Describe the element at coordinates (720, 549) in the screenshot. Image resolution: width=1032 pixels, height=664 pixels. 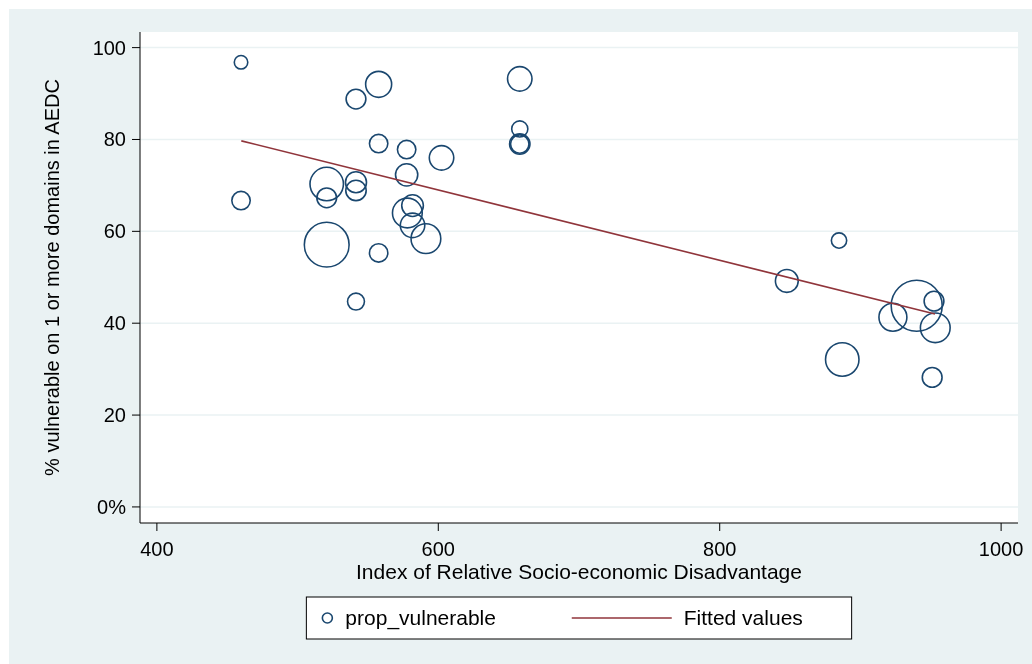
I see `x-tick-label: 800` at that location.